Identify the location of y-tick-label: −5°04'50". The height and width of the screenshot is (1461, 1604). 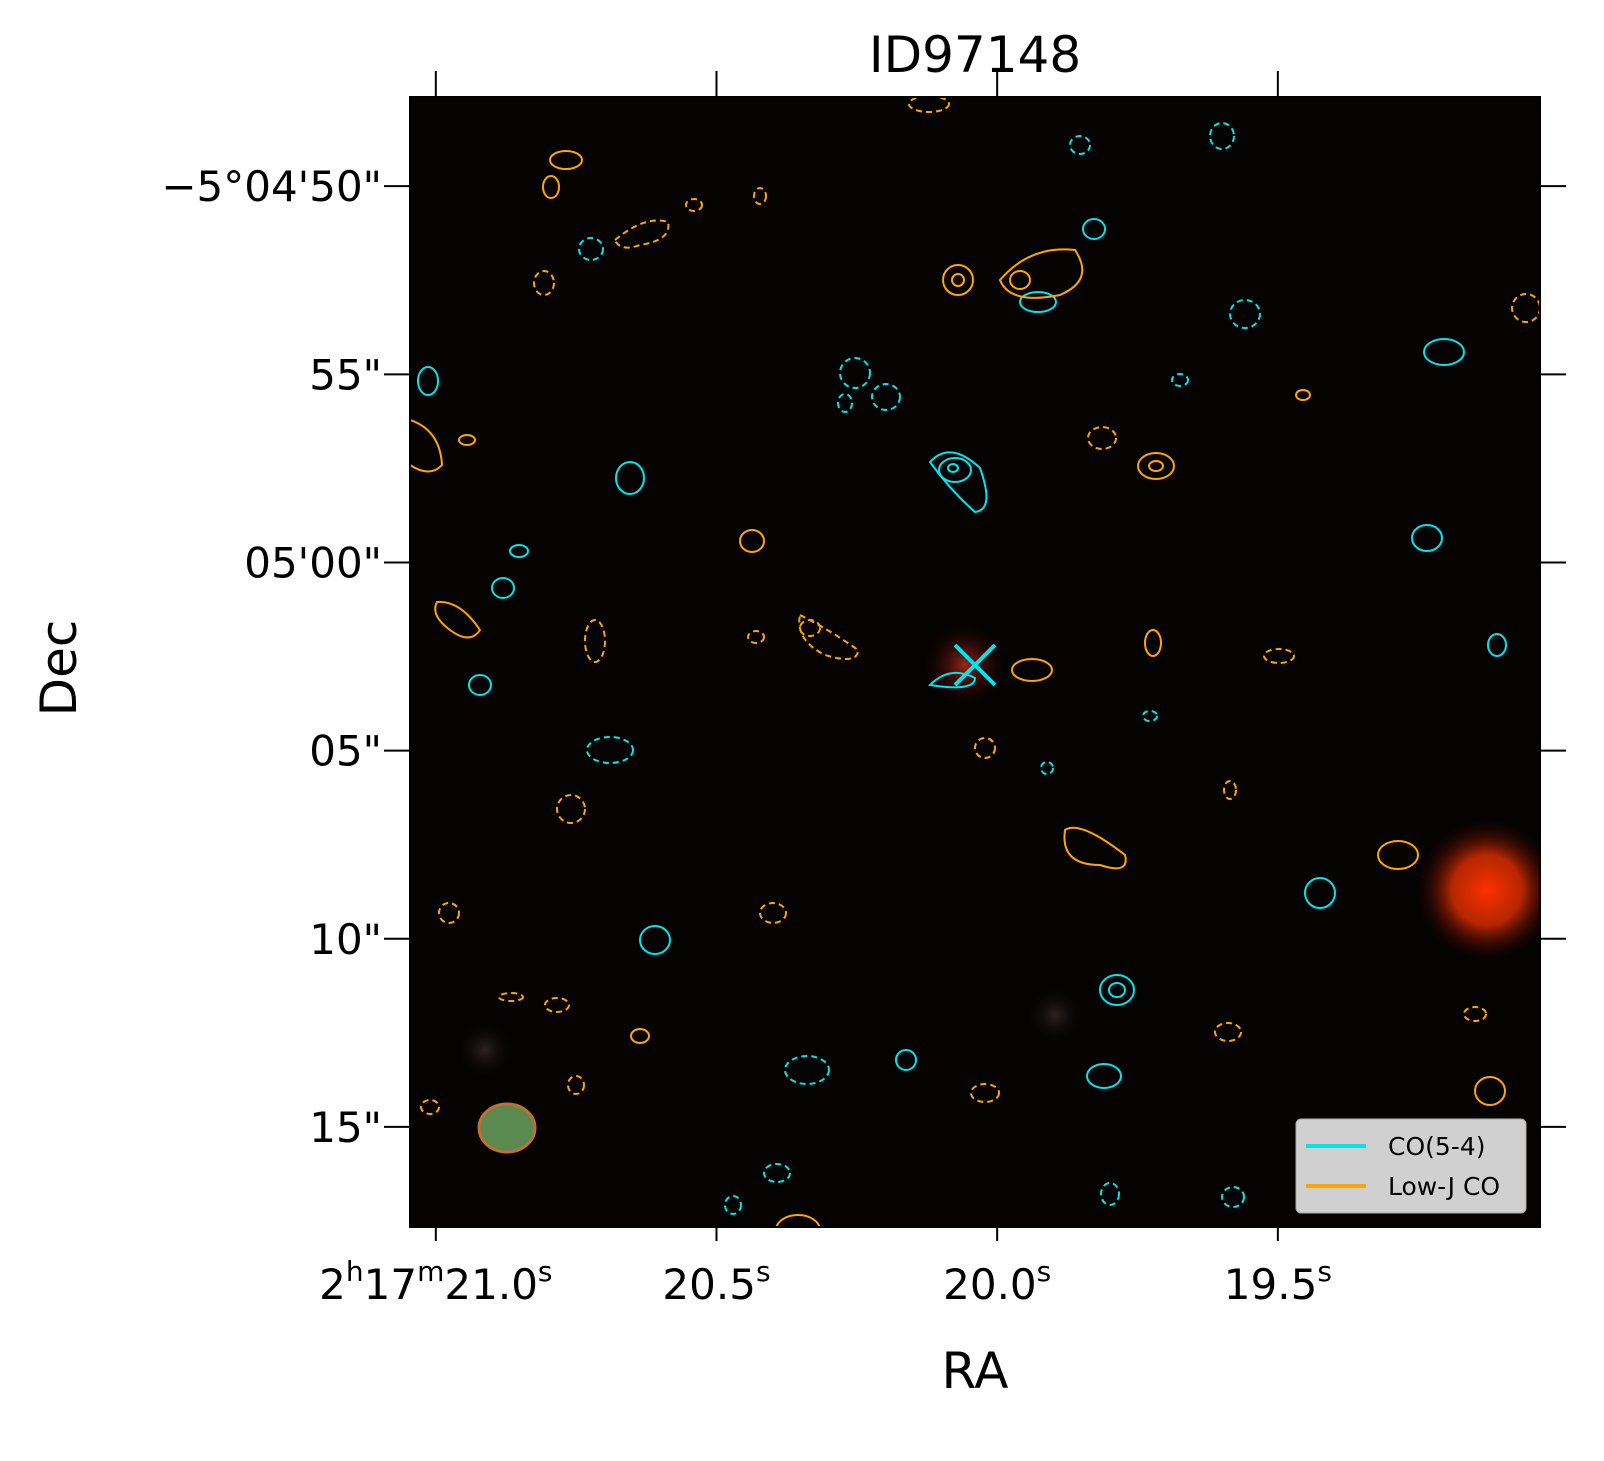
(271, 186).